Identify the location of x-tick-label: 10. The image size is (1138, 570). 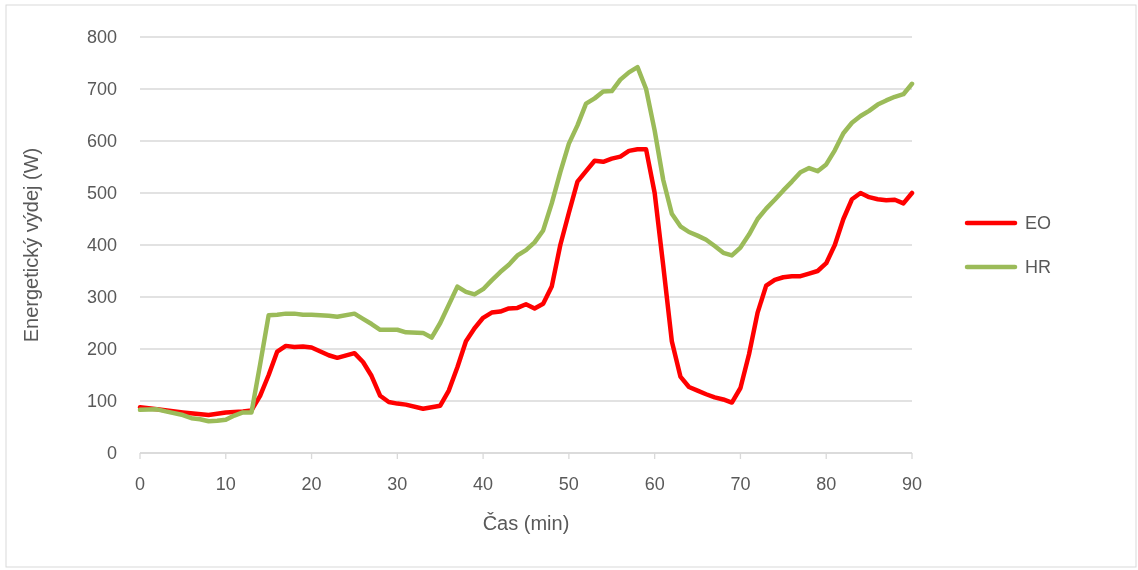
(225, 484).